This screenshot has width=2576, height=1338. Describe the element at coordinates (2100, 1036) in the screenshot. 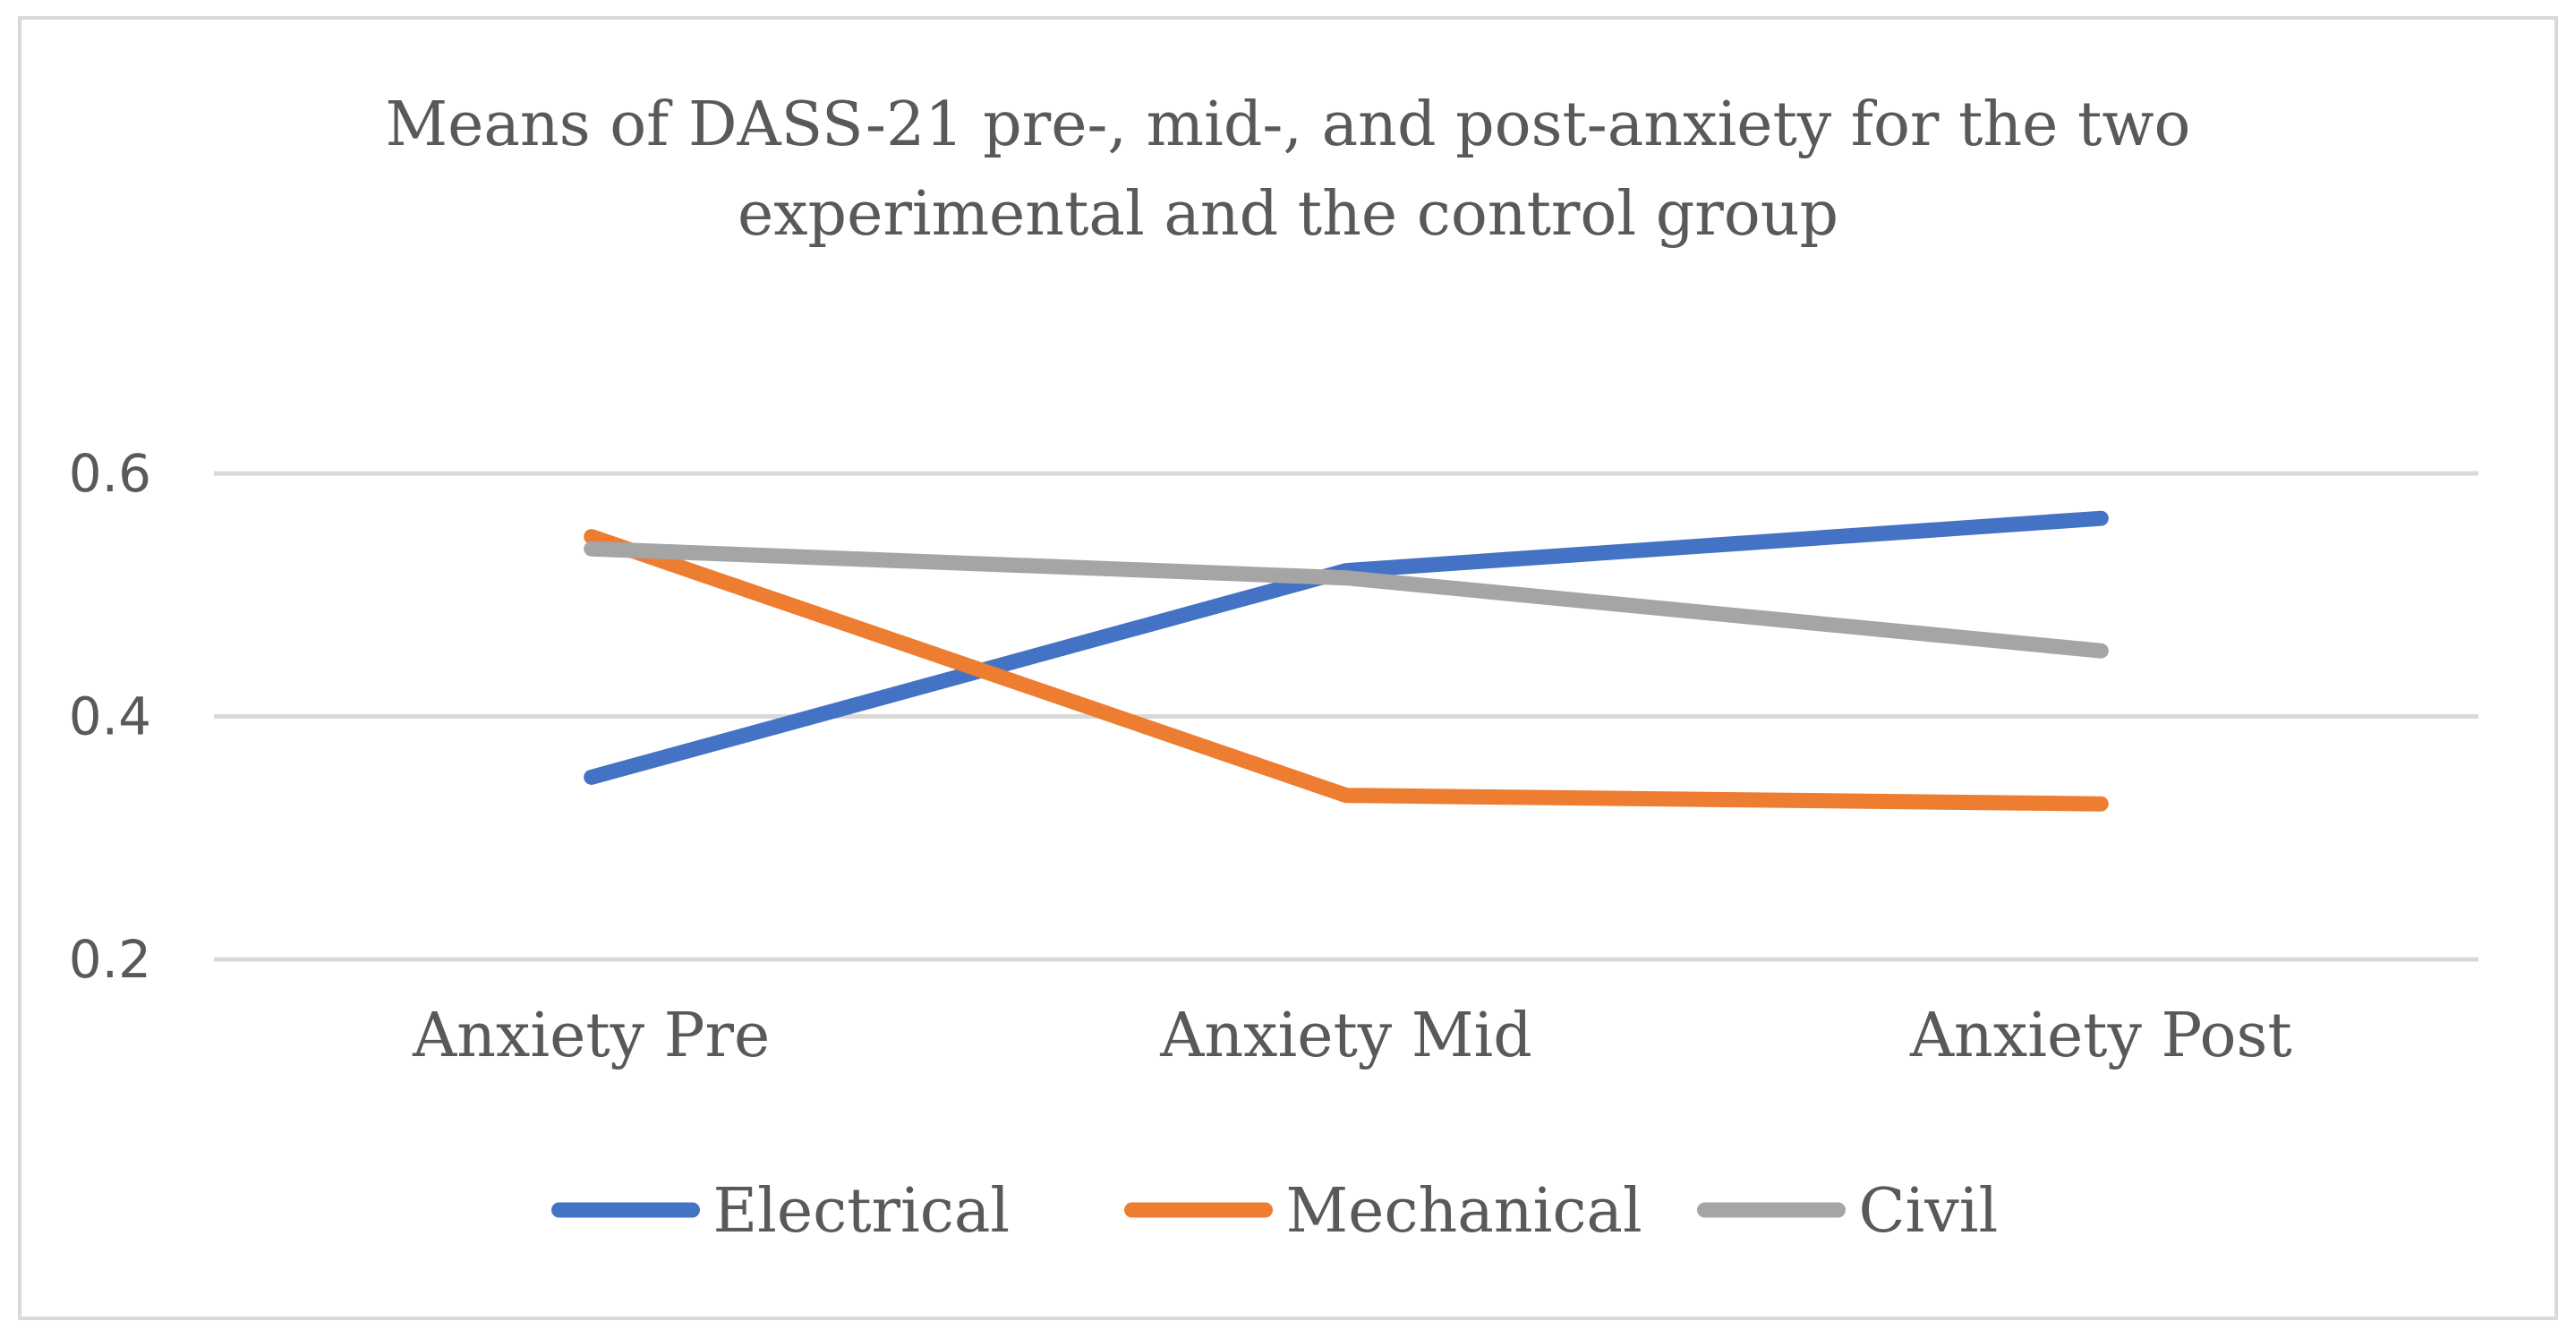

I see `x-tick-label: Anxiety Post` at that location.